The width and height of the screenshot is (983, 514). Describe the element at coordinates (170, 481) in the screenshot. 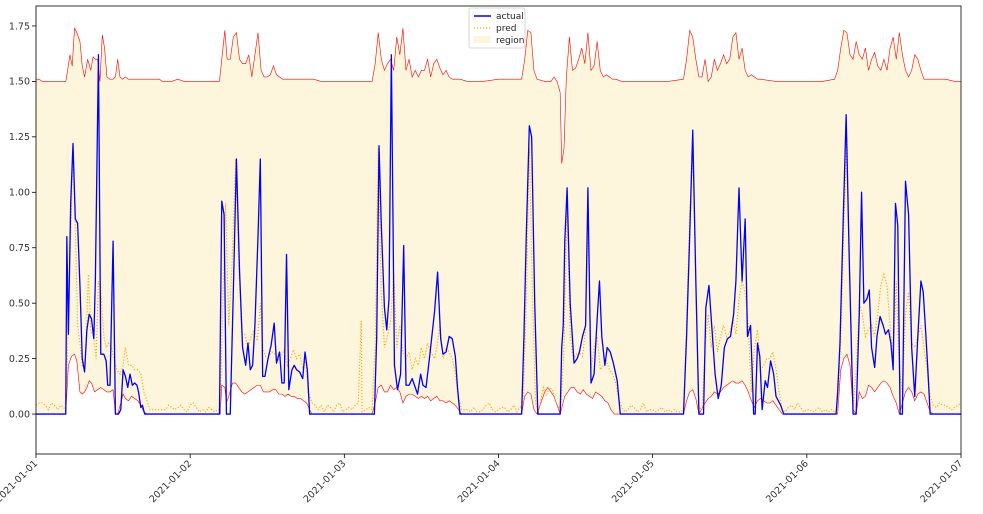

I see `x-tick-label: 2021-01-02` at that location.